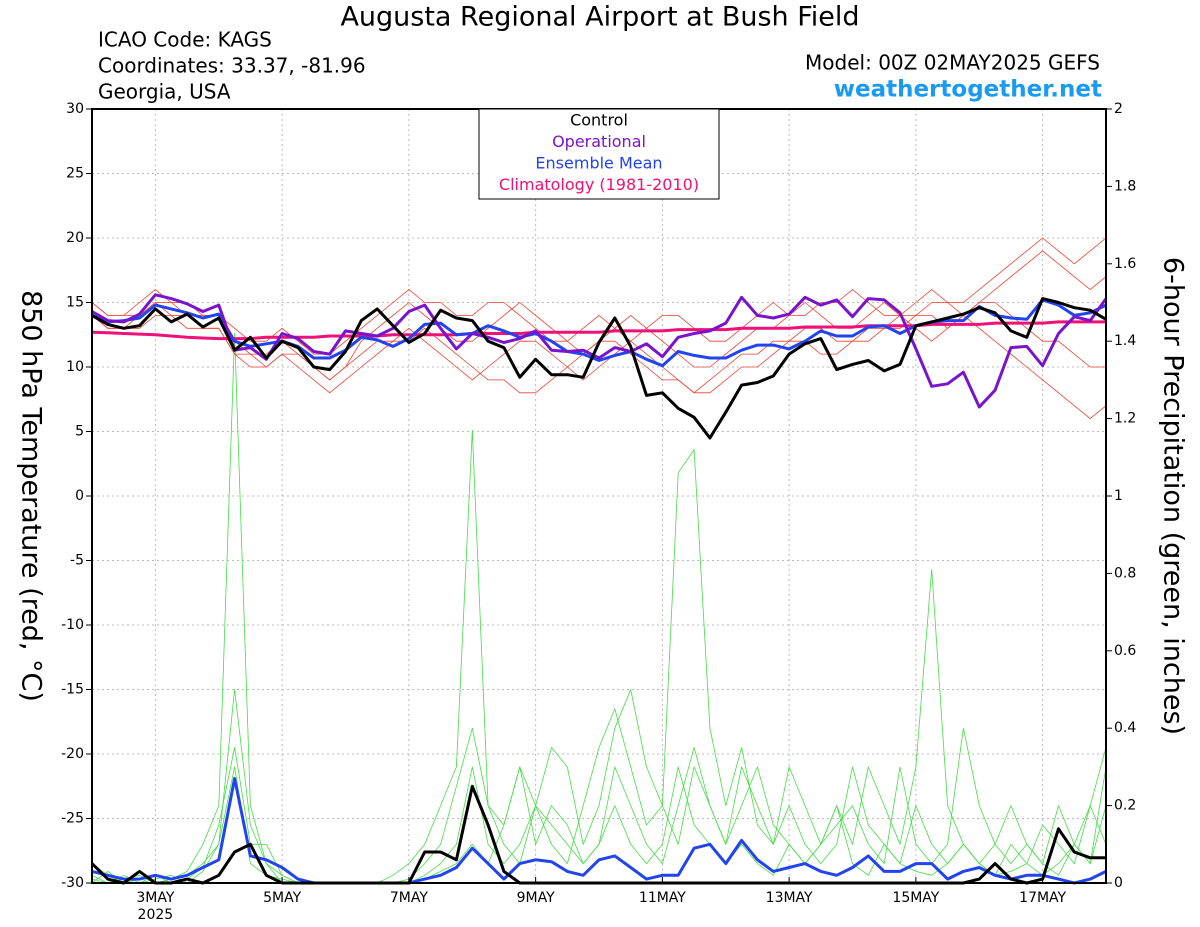 This screenshot has height=927, width=1200. I want to click on legend-box, so click(599, 154).